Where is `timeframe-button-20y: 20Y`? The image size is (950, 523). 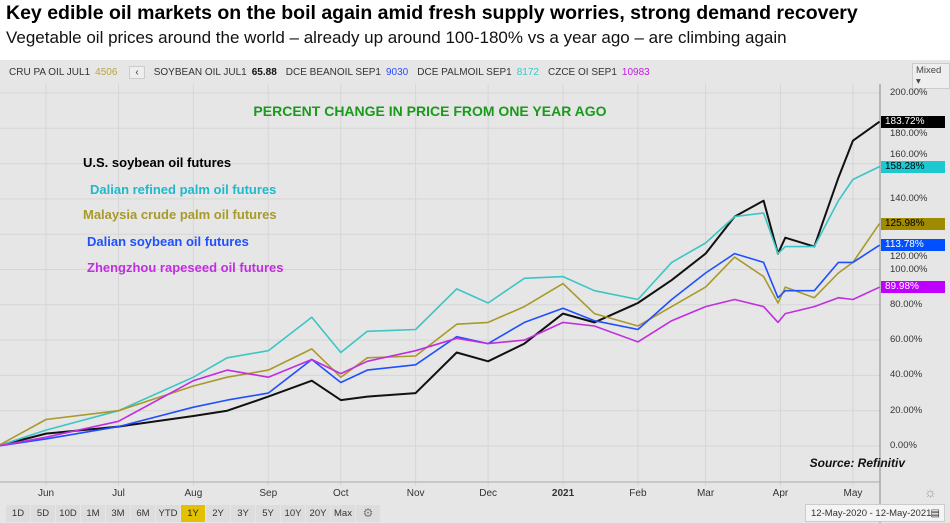
timeframe-button-20y: 20Y is located at coordinates (318, 513).